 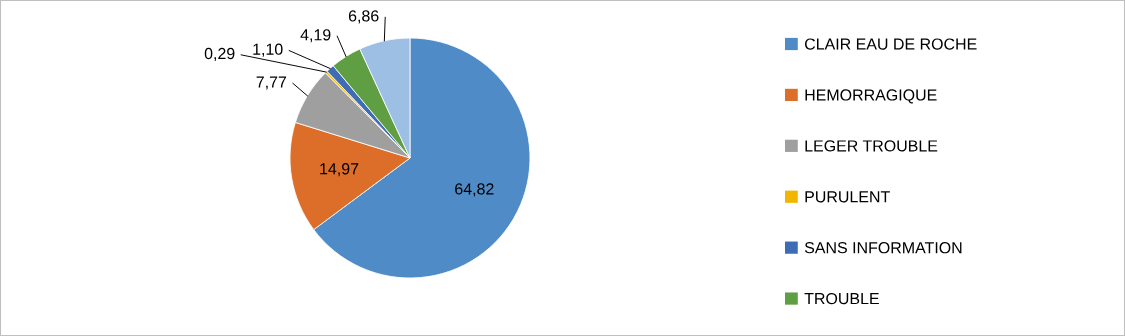 I want to click on data-label: 14,97, so click(x=339, y=170).